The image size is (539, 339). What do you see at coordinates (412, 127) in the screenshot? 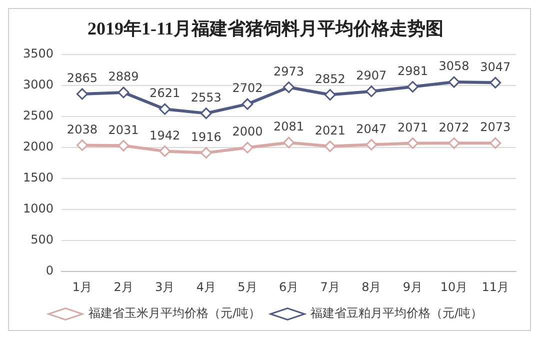
I see `data-label: 2071` at bounding box center [412, 127].